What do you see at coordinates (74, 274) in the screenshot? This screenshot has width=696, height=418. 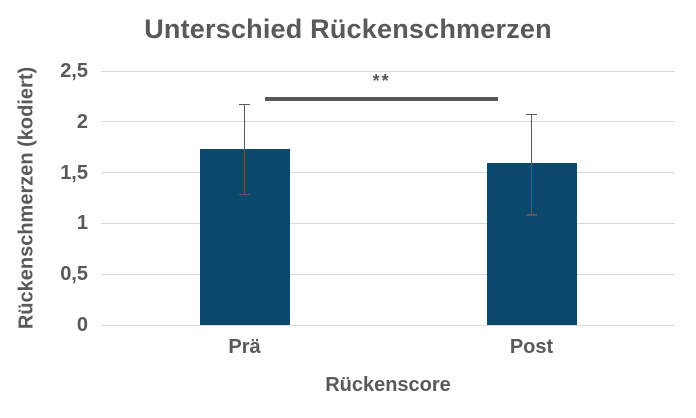 I see `y-tick-label: 0,5` at bounding box center [74, 274].